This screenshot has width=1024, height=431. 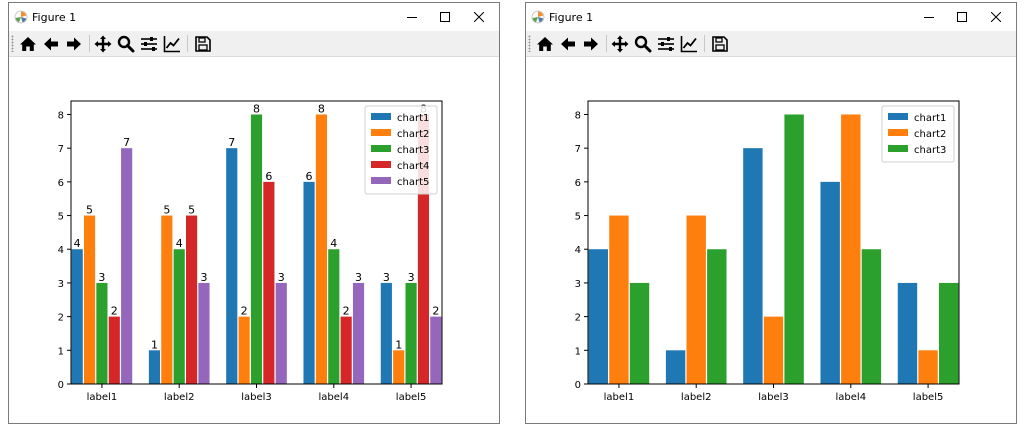 I want to click on y-tick-label: 8, so click(x=61, y=115).